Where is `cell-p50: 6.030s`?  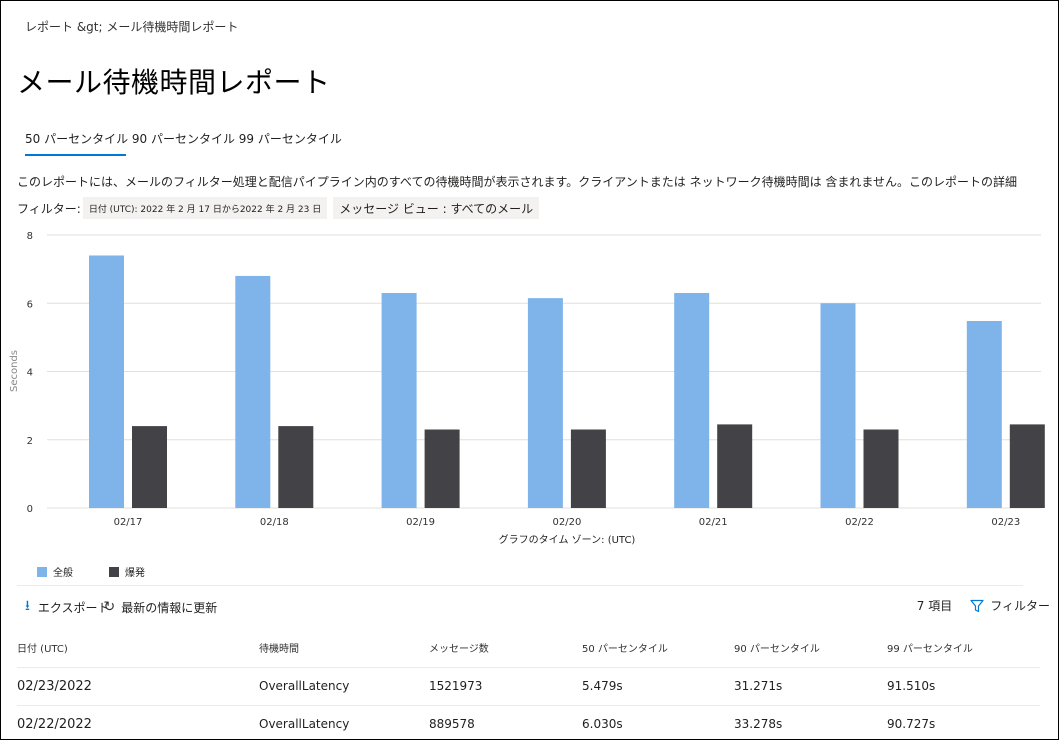
cell-p50: 6.030s is located at coordinates (658, 722).